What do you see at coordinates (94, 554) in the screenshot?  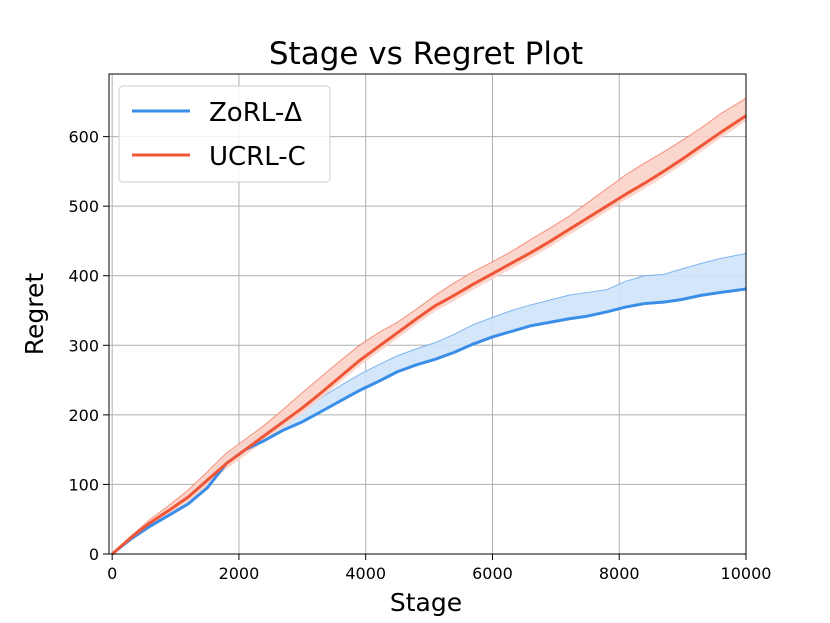 I see `y-tick-label: 0` at bounding box center [94, 554].